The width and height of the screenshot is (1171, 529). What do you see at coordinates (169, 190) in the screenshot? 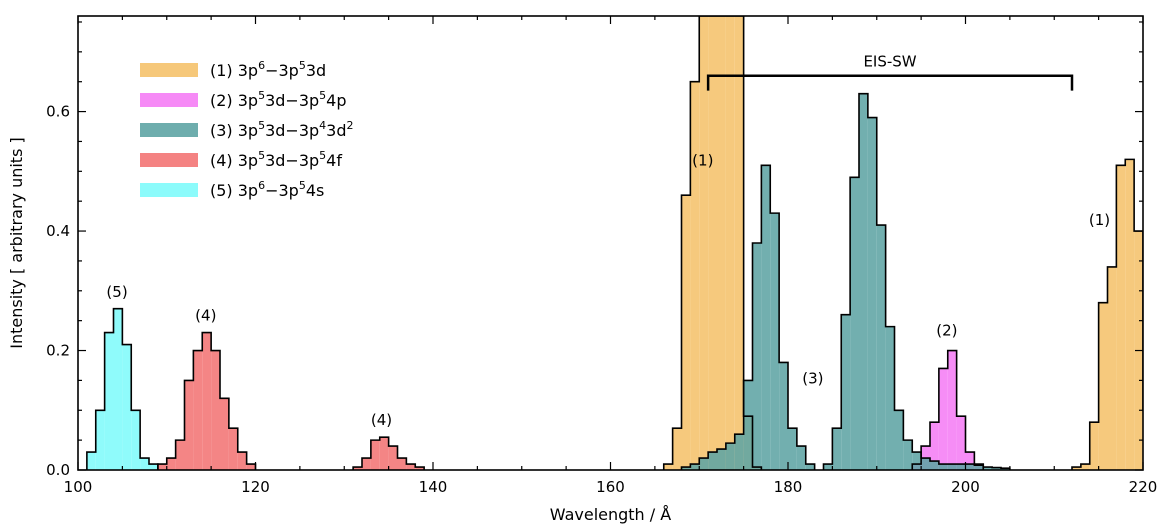
I see `s5-legend-swatch` at bounding box center [169, 190].